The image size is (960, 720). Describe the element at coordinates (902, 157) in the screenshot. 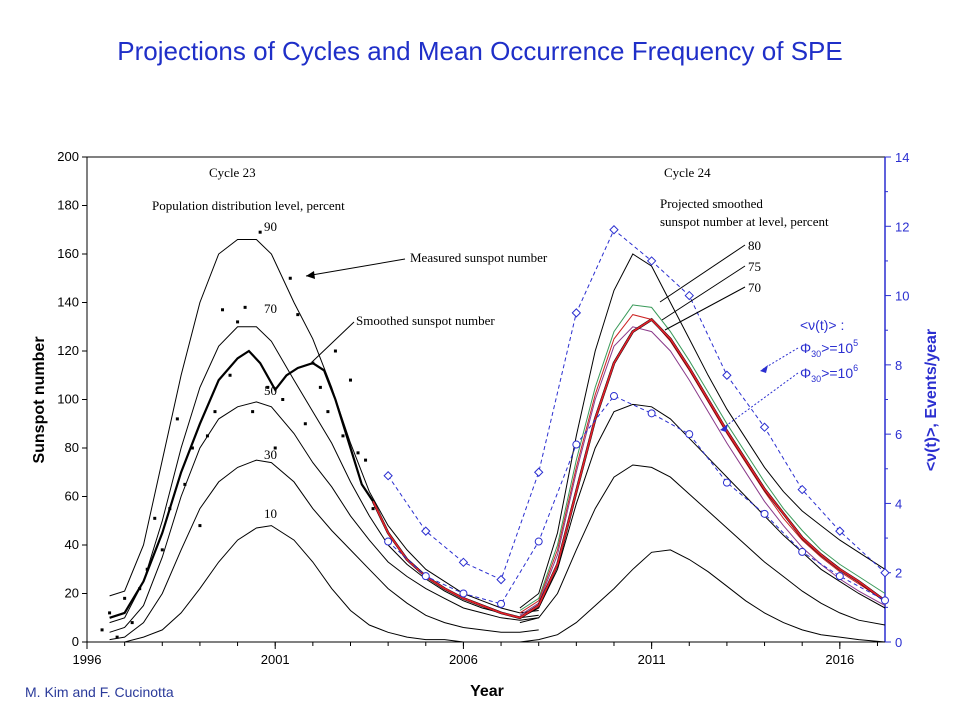

I see `y2-tick-label: 14` at that location.